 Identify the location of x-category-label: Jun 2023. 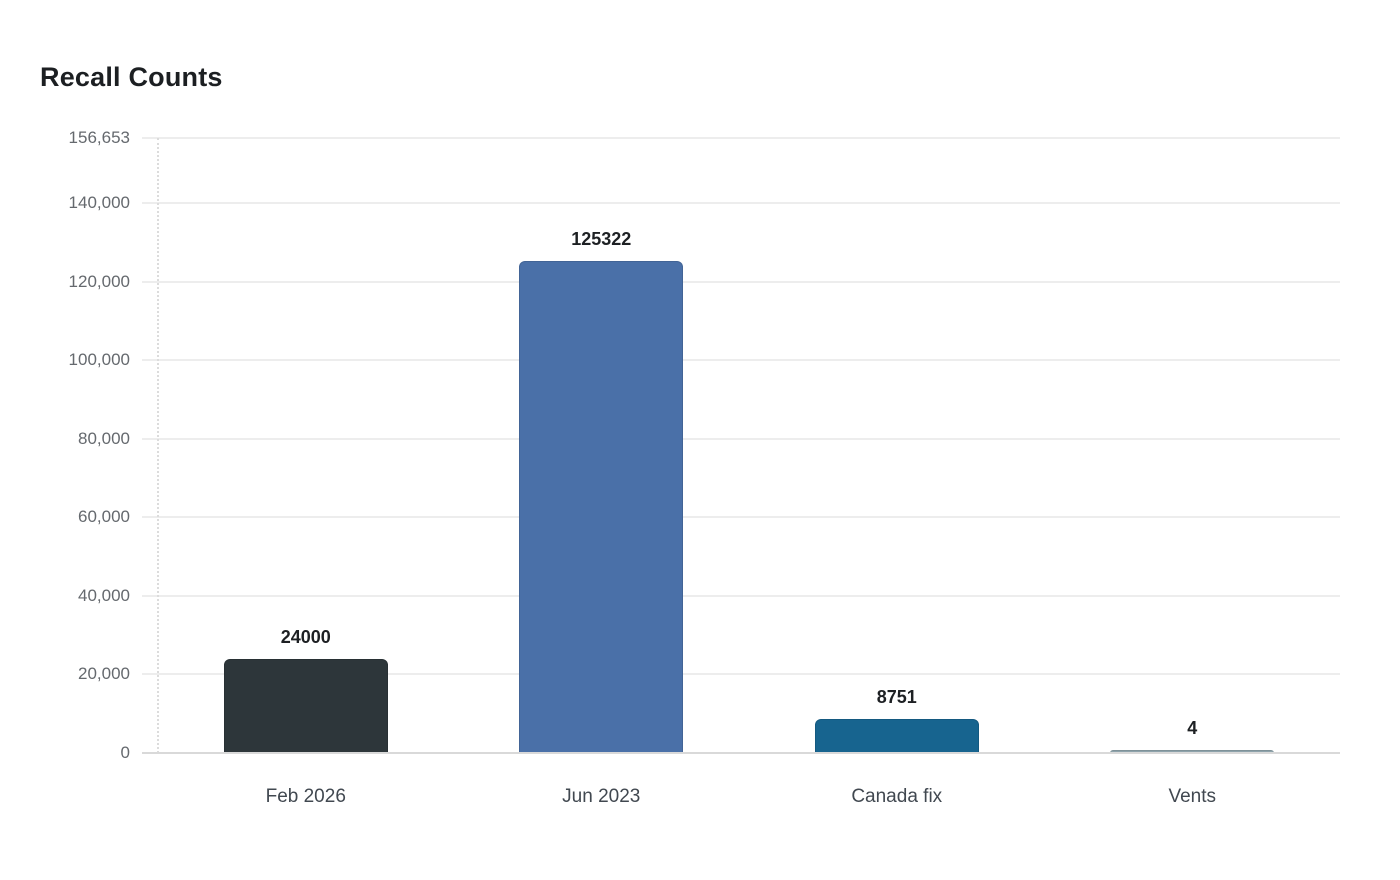
(601, 796).